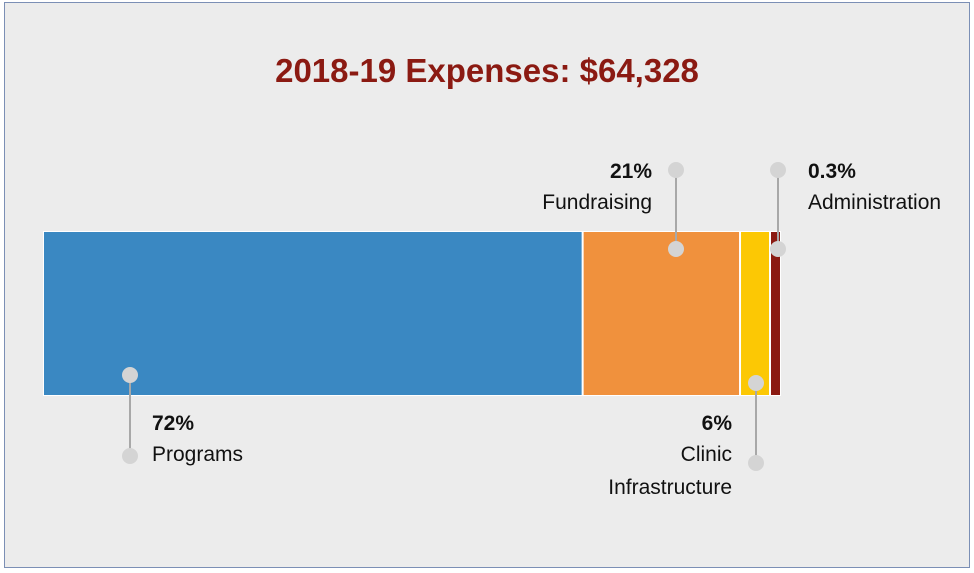 This screenshot has width=974, height=573. Describe the element at coordinates (197, 454) in the screenshot. I see `category-label-programs: Programs` at that location.